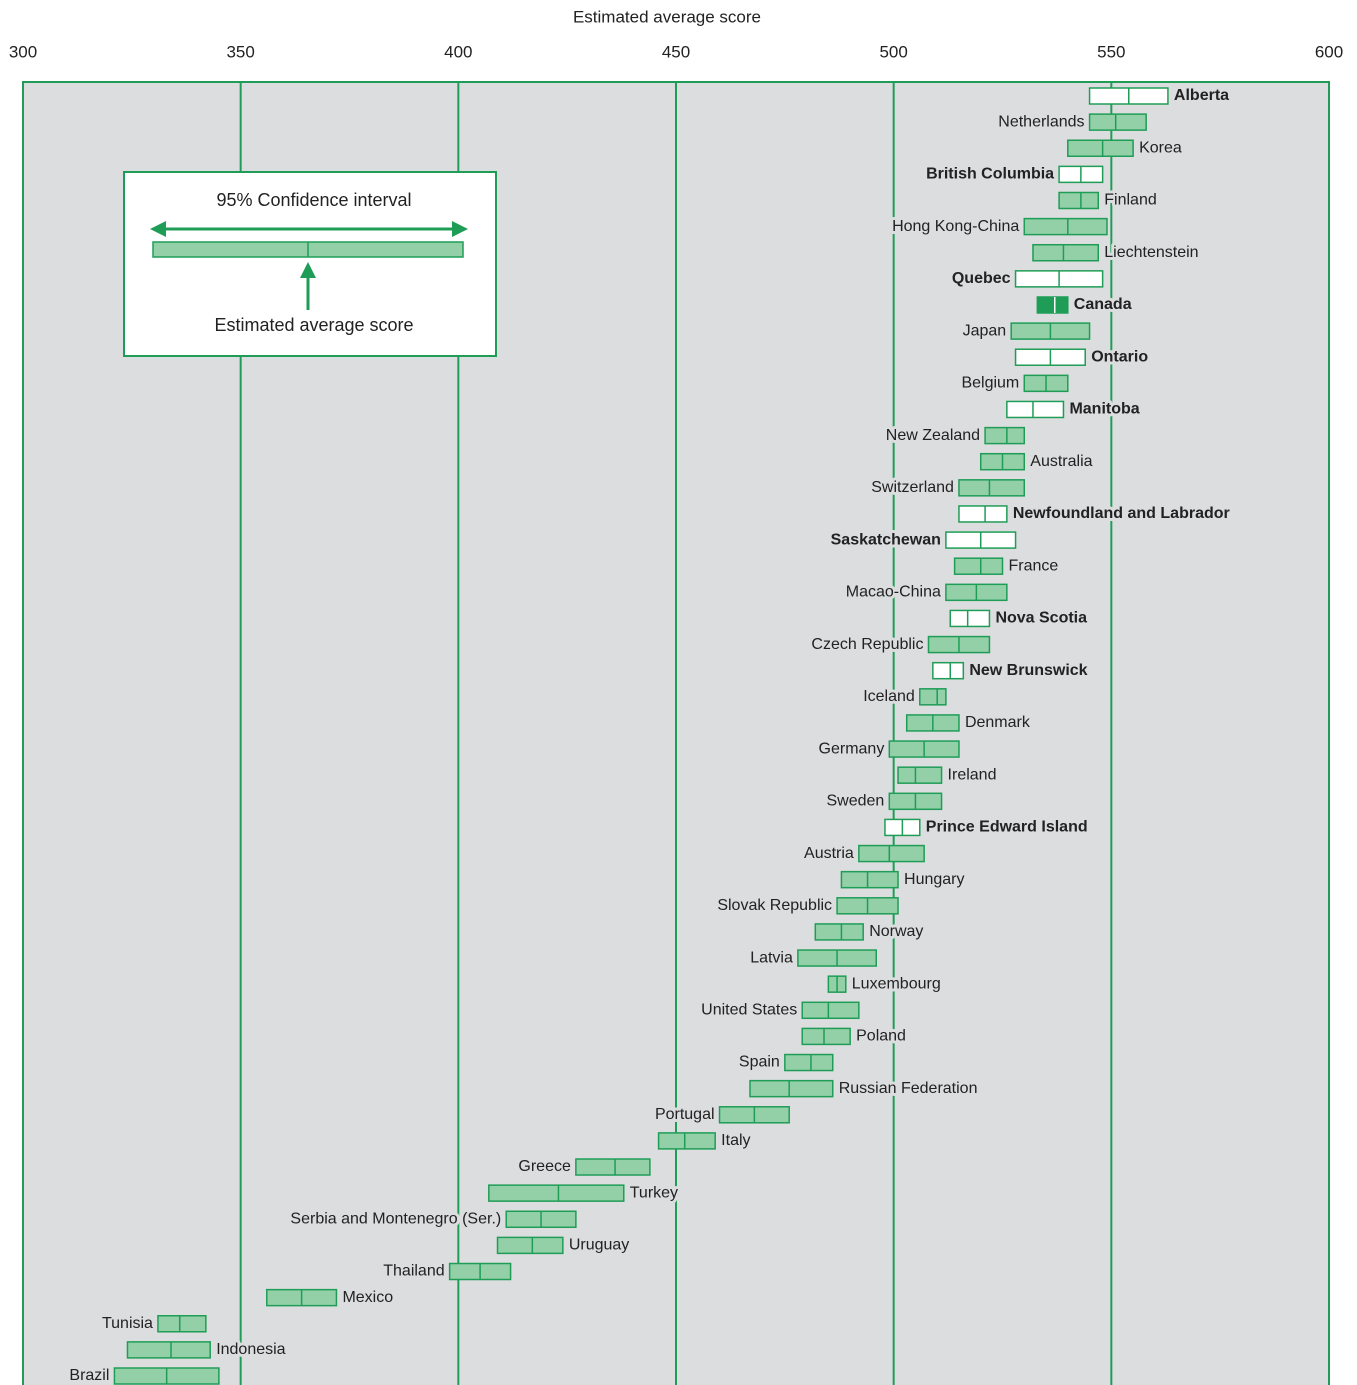 Image resolution: width=1357 pixels, height=1385 pixels. I want to click on x-tick-label: 550, so click(1111, 51).